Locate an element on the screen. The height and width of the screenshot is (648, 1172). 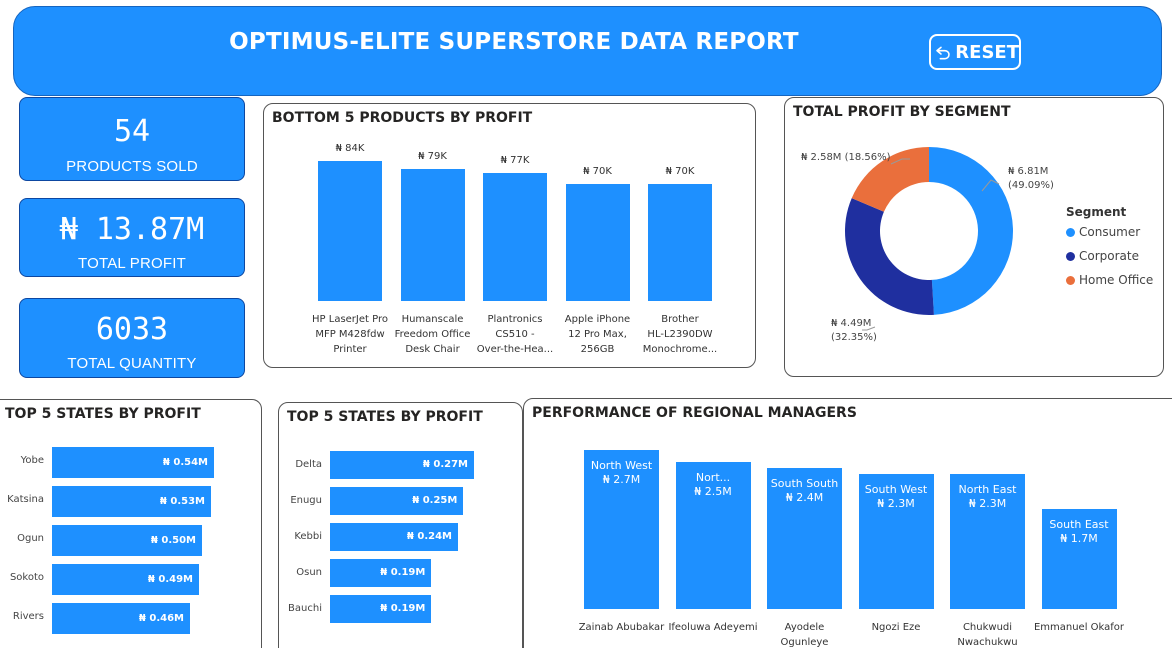
reset-label: RESET is located at coordinates (987, 52).